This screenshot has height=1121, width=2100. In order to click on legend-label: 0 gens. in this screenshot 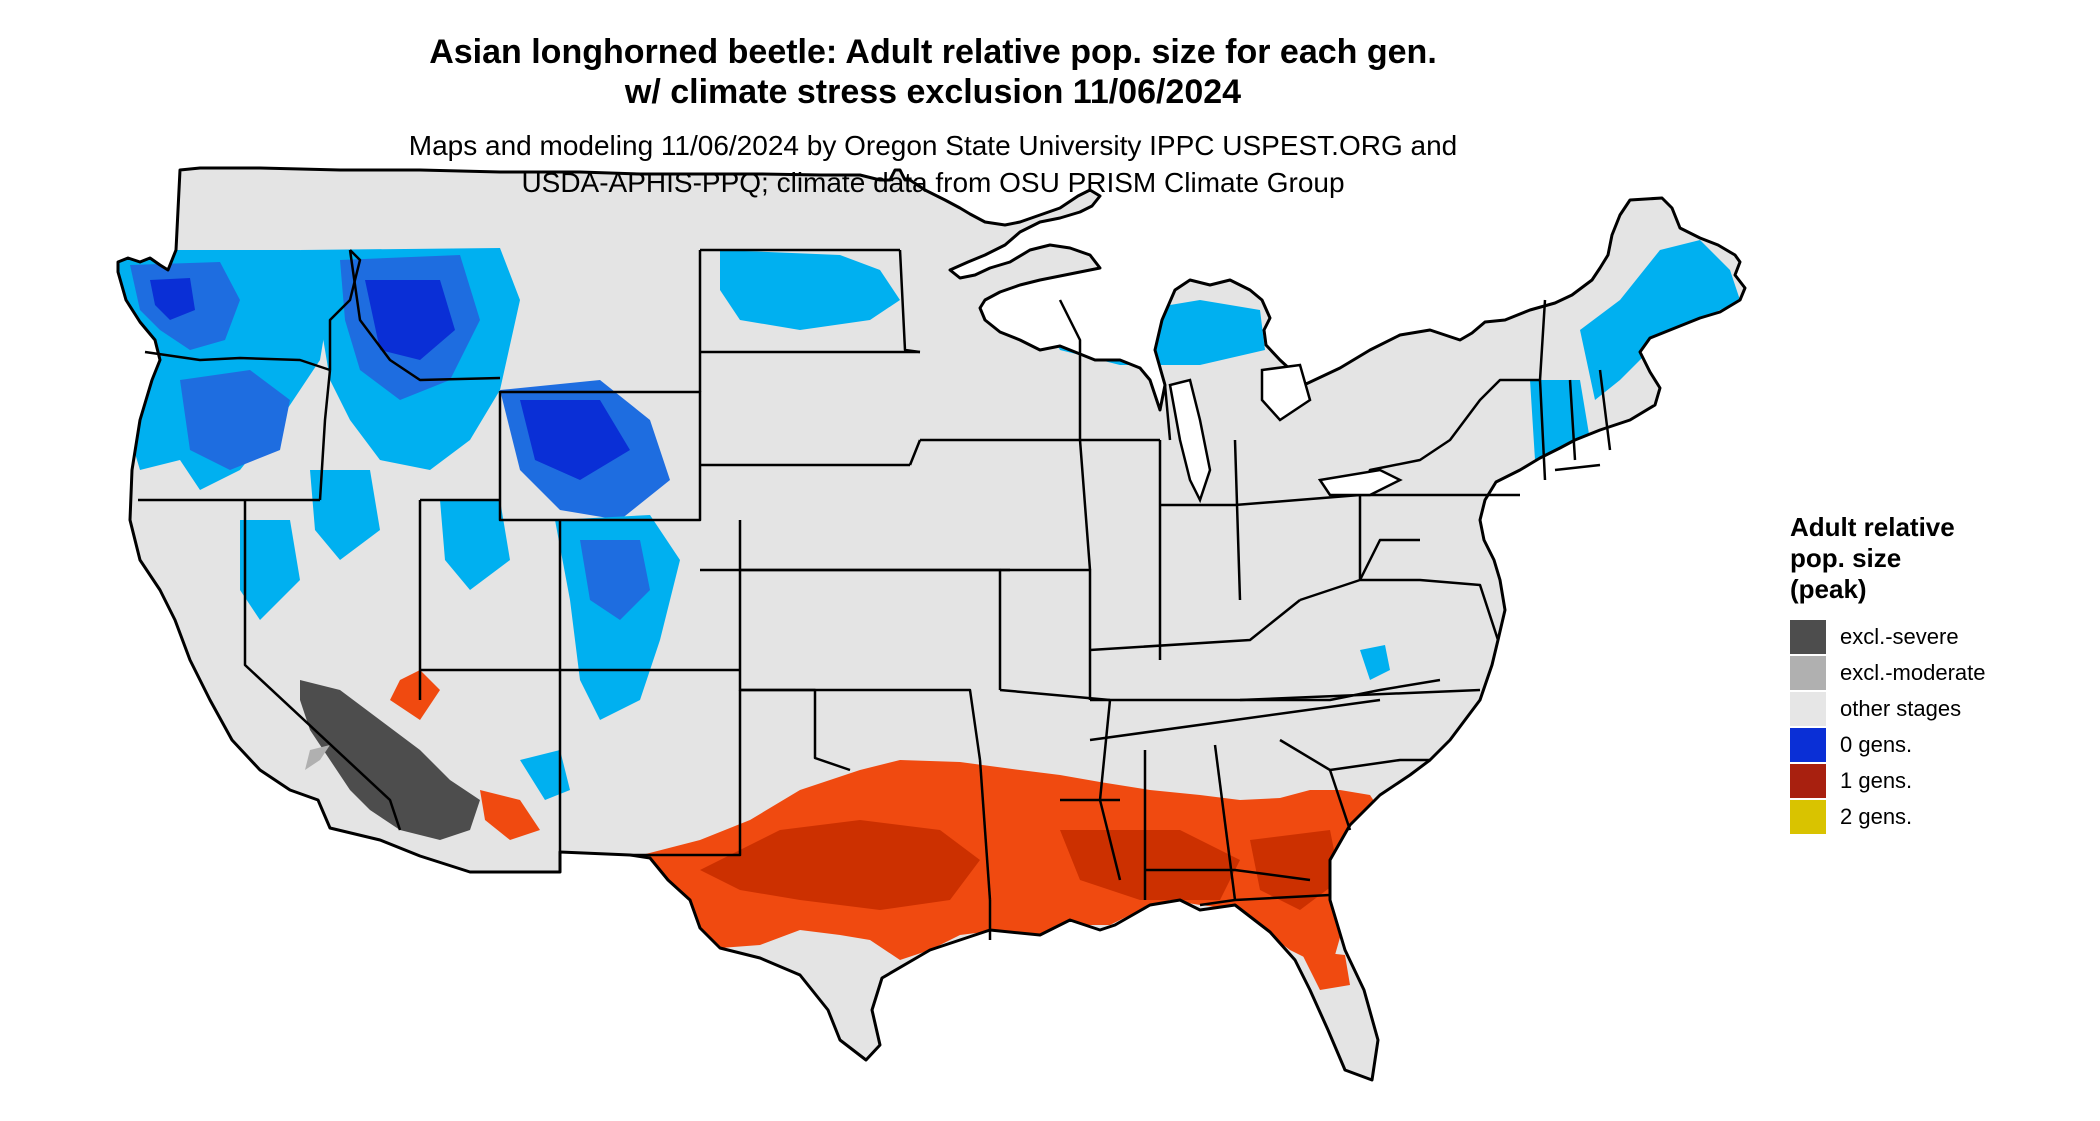, I will do `click(1876, 744)`.